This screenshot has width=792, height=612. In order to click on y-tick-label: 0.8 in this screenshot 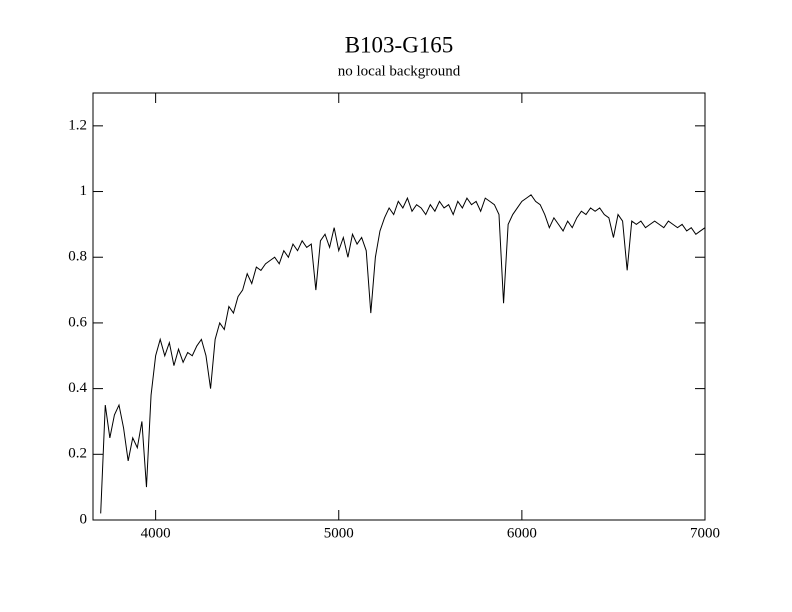, I will do `click(77, 257)`.